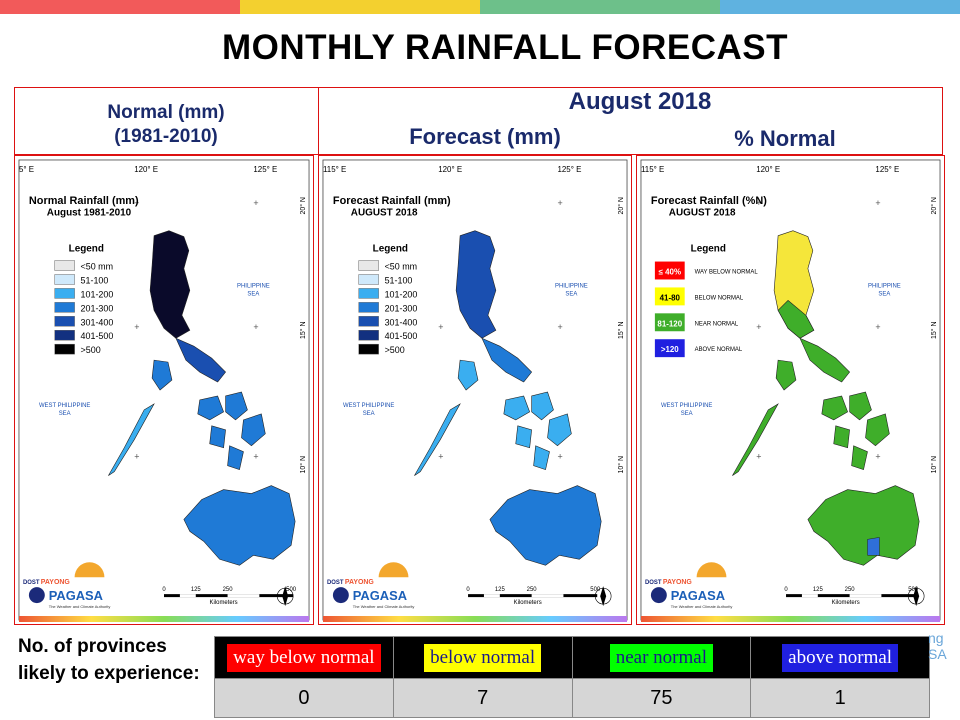 Image resolution: width=960 pixels, height=720 pixels. What do you see at coordinates (340, 595) in the screenshot?
I see `pagasa-logo-mark` at bounding box center [340, 595].